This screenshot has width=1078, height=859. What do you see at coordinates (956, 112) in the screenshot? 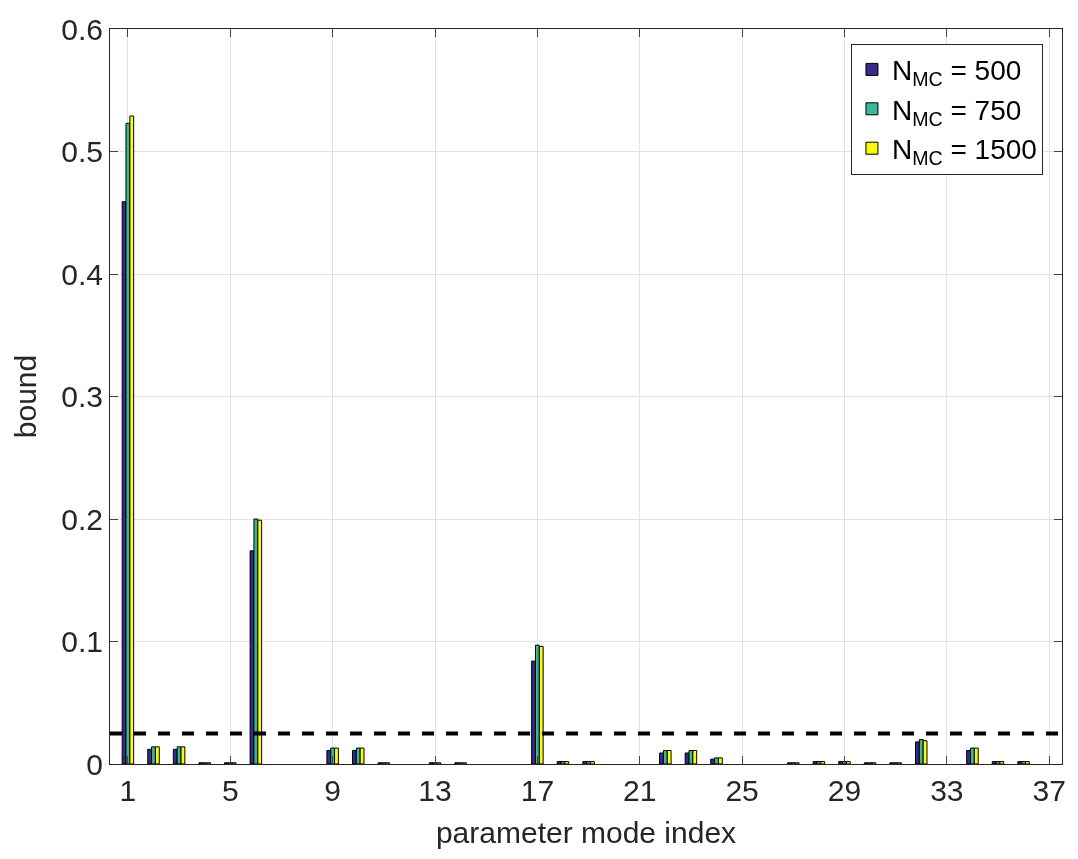
I see `legend-label: N$_{MC}$ = 750` at bounding box center [956, 112].